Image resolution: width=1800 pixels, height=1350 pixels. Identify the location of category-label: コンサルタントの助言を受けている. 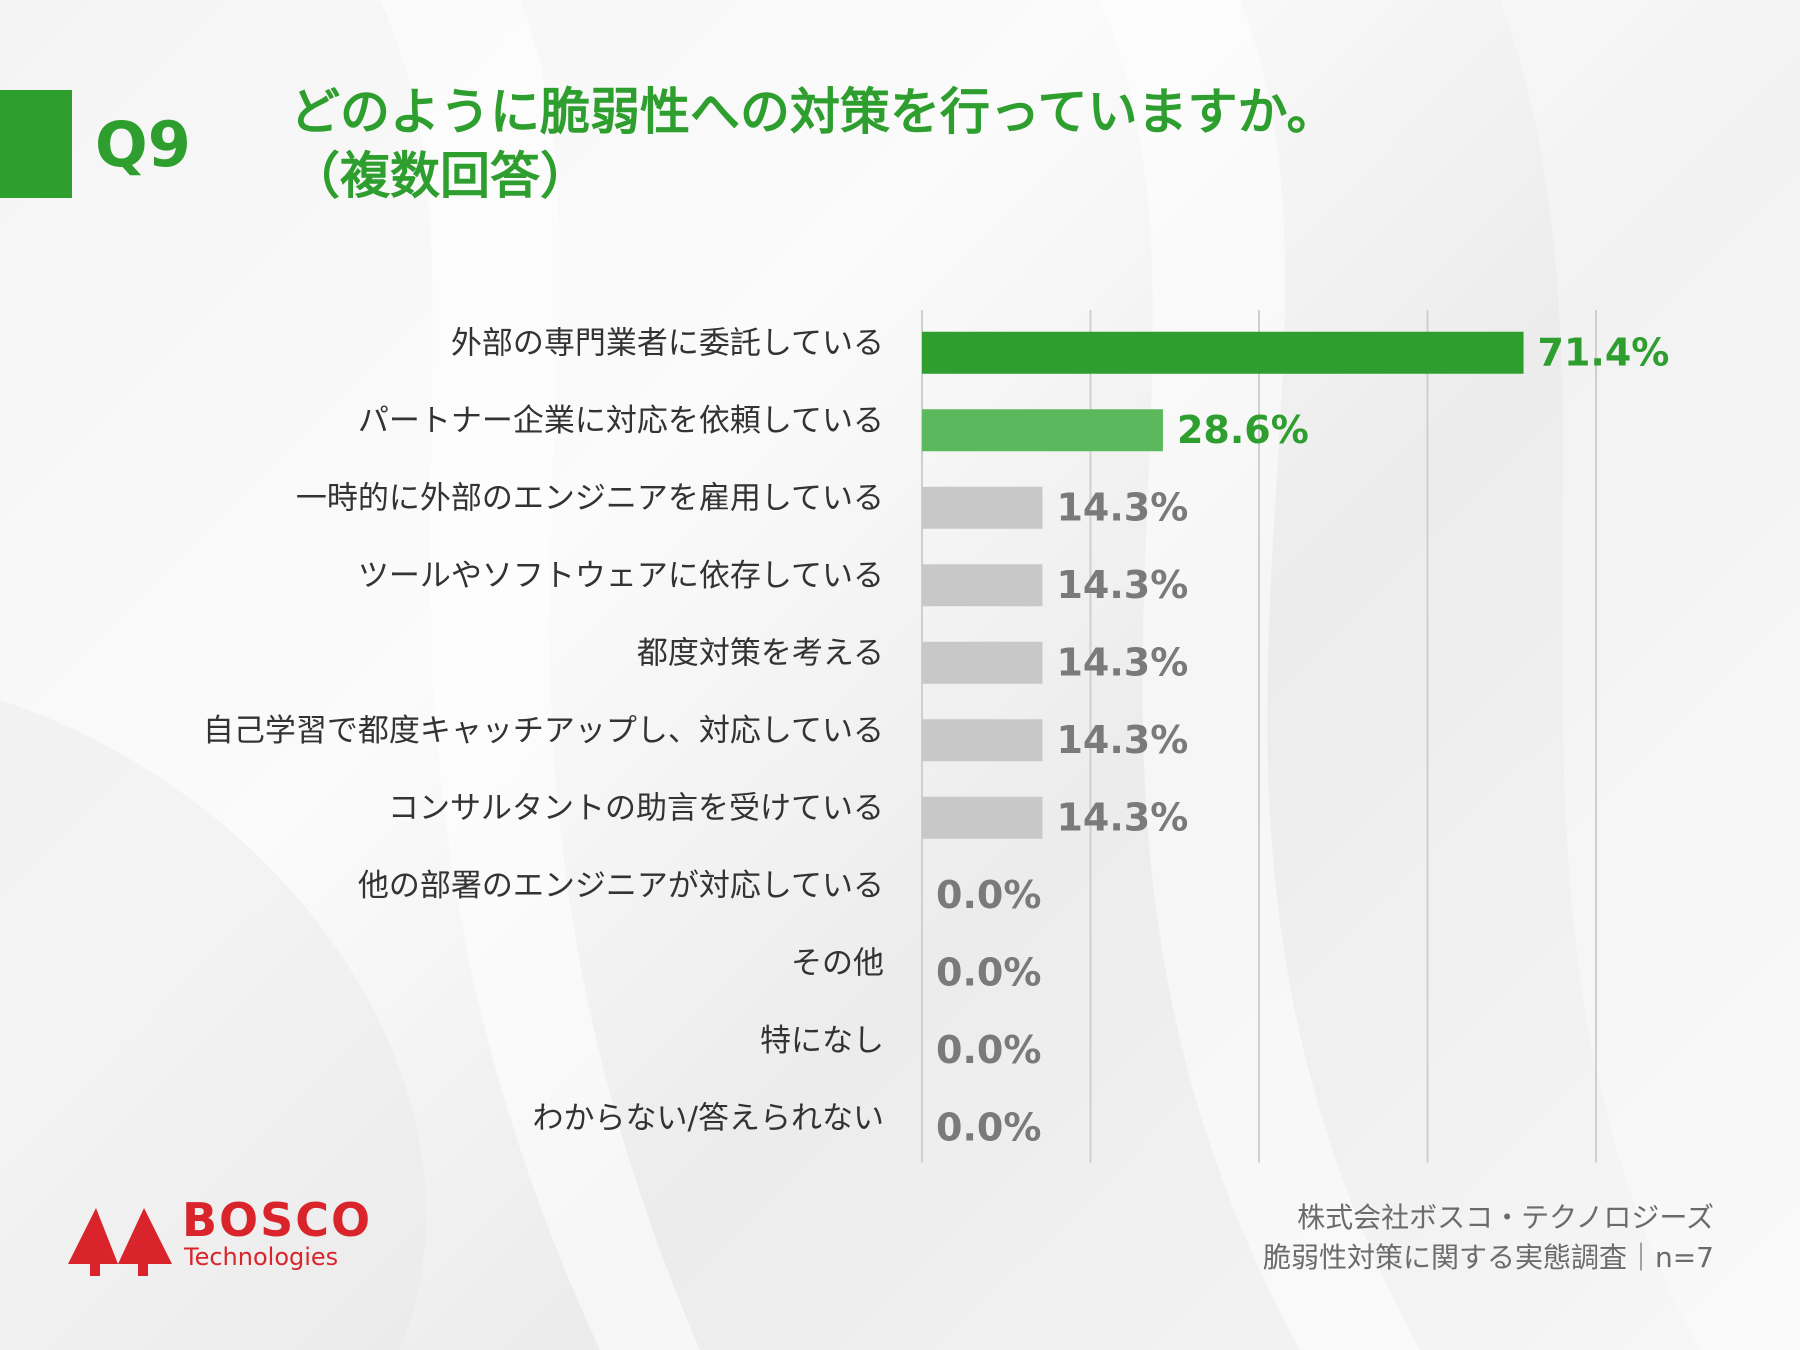
(636, 808).